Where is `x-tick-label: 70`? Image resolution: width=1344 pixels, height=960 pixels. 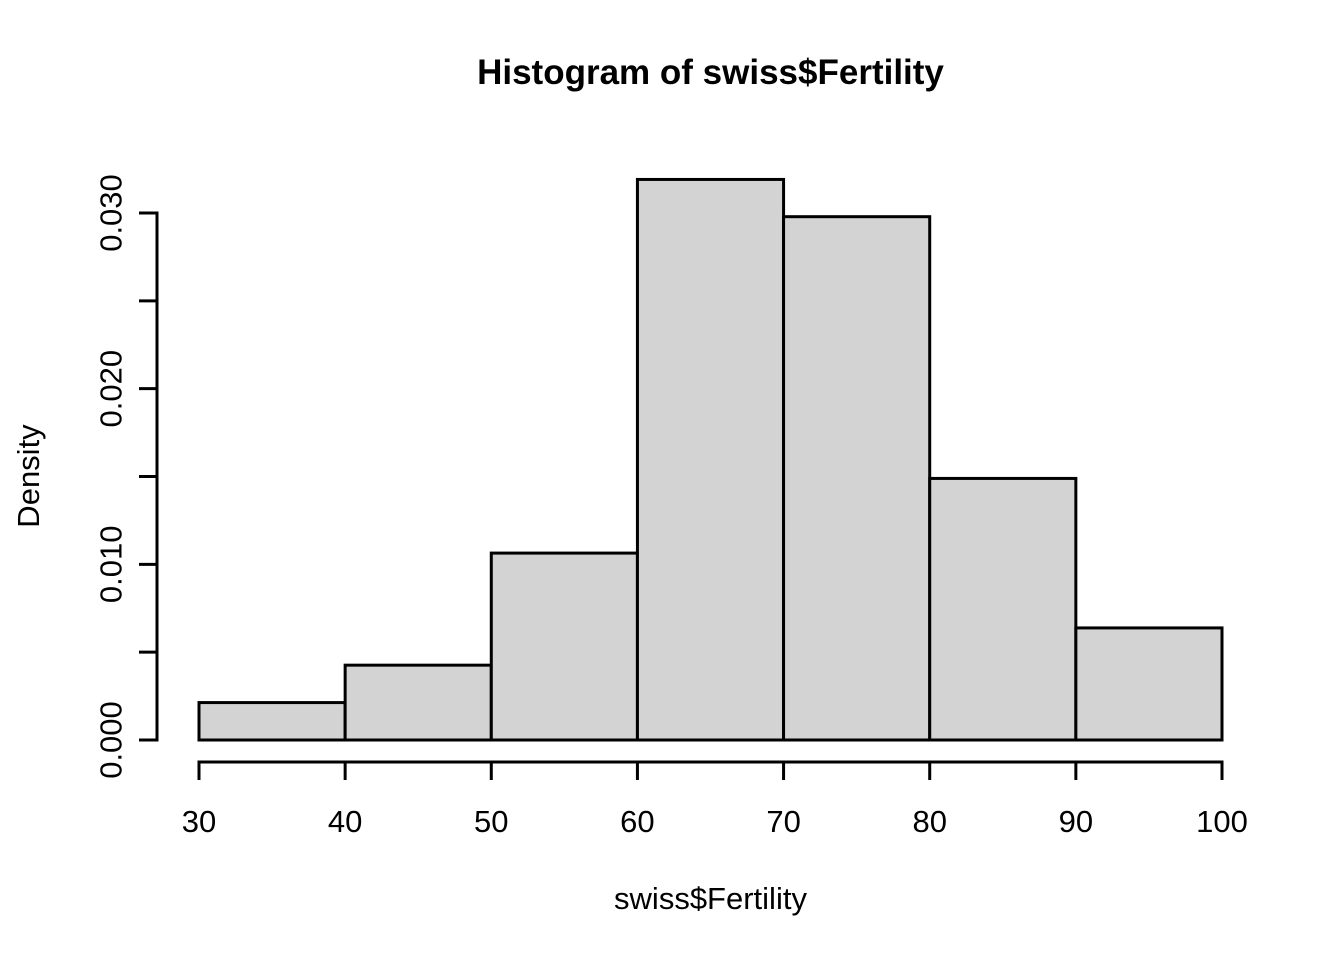 x-tick-label: 70 is located at coordinates (783, 821).